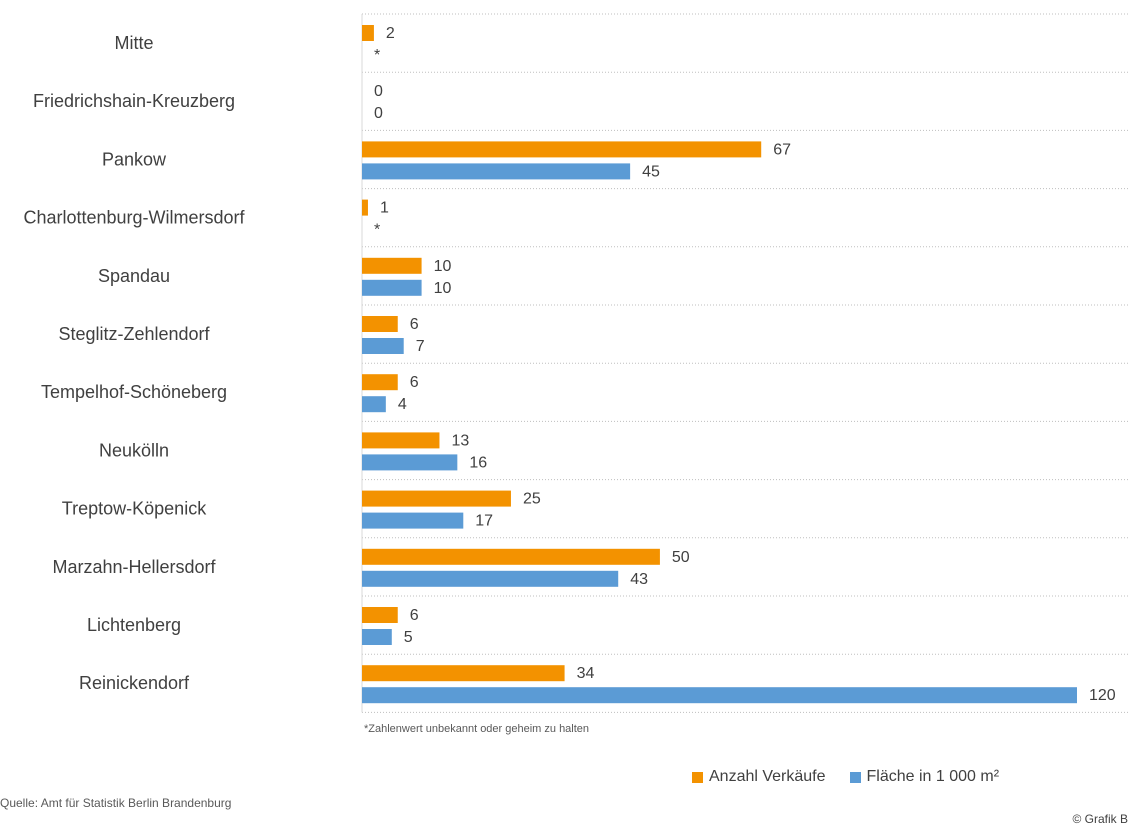 The height and width of the screenshot is (829, 1128). I want to click on chart-legend: Anzahl Verkäufe Fläche in 1 000 m², so click(857, 777).